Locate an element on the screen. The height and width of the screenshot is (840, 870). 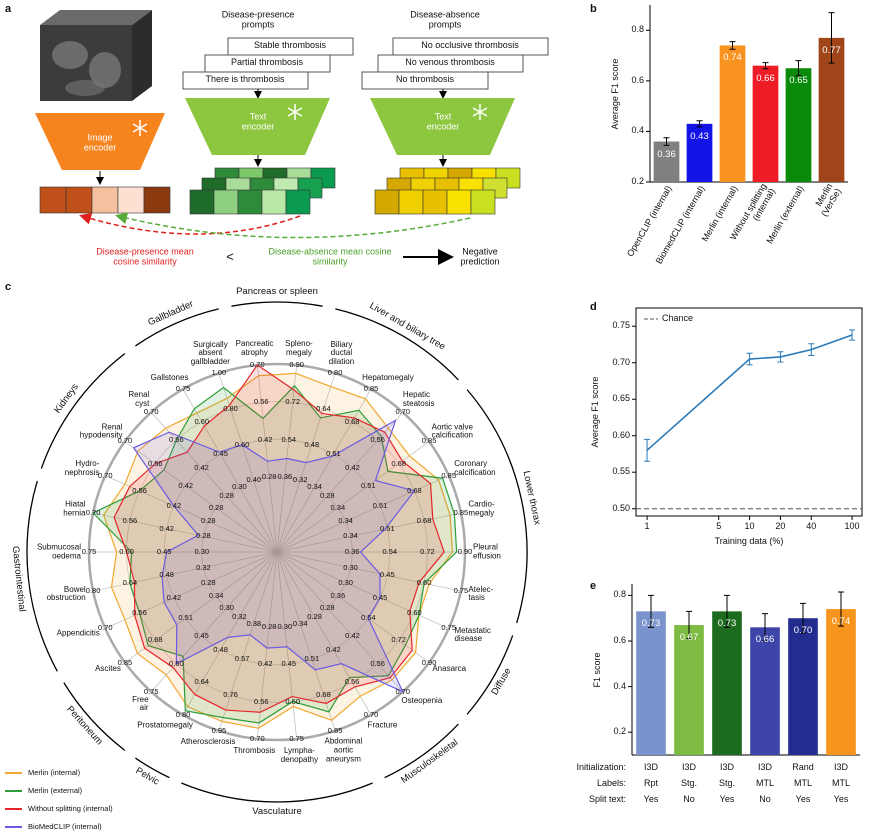
radar-area is located at coordinates (274, 555).